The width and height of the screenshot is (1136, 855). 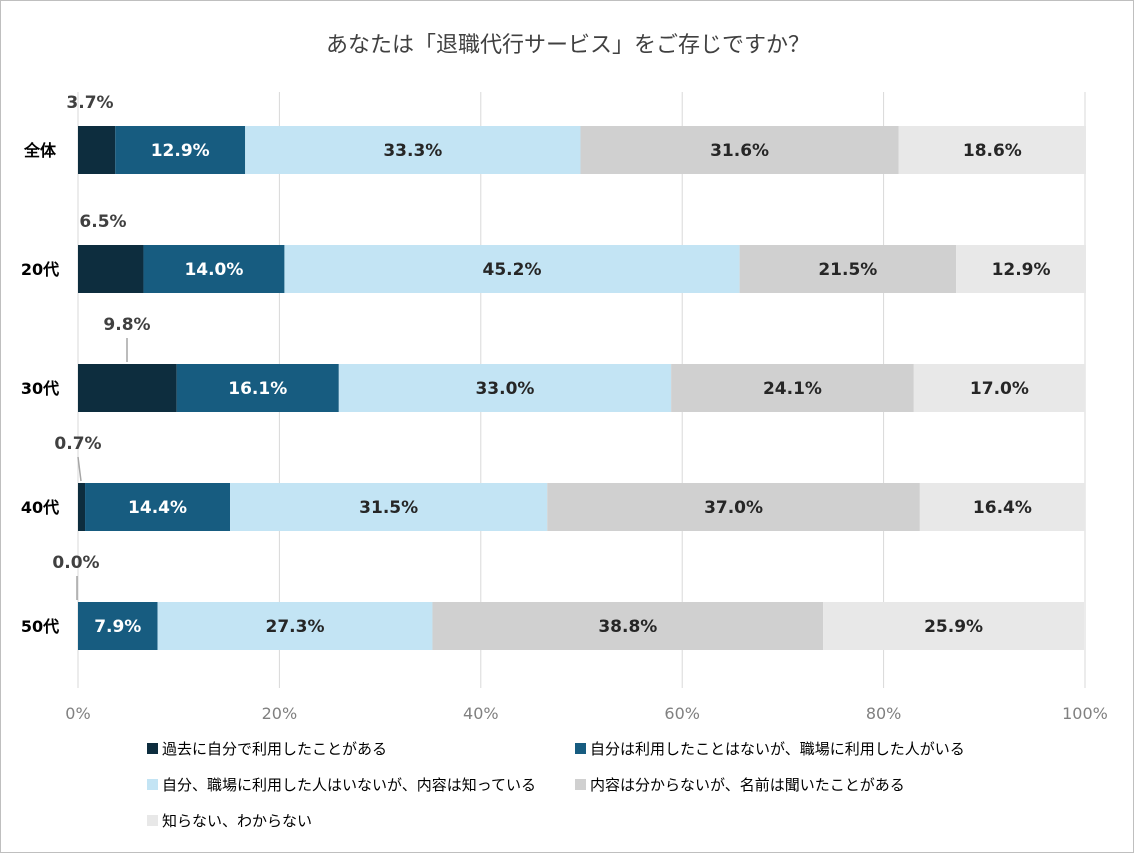 I want to click on legend-label: 自分、職場に利用した人はいないが、内容は知っている, so click(x=349, y=785).